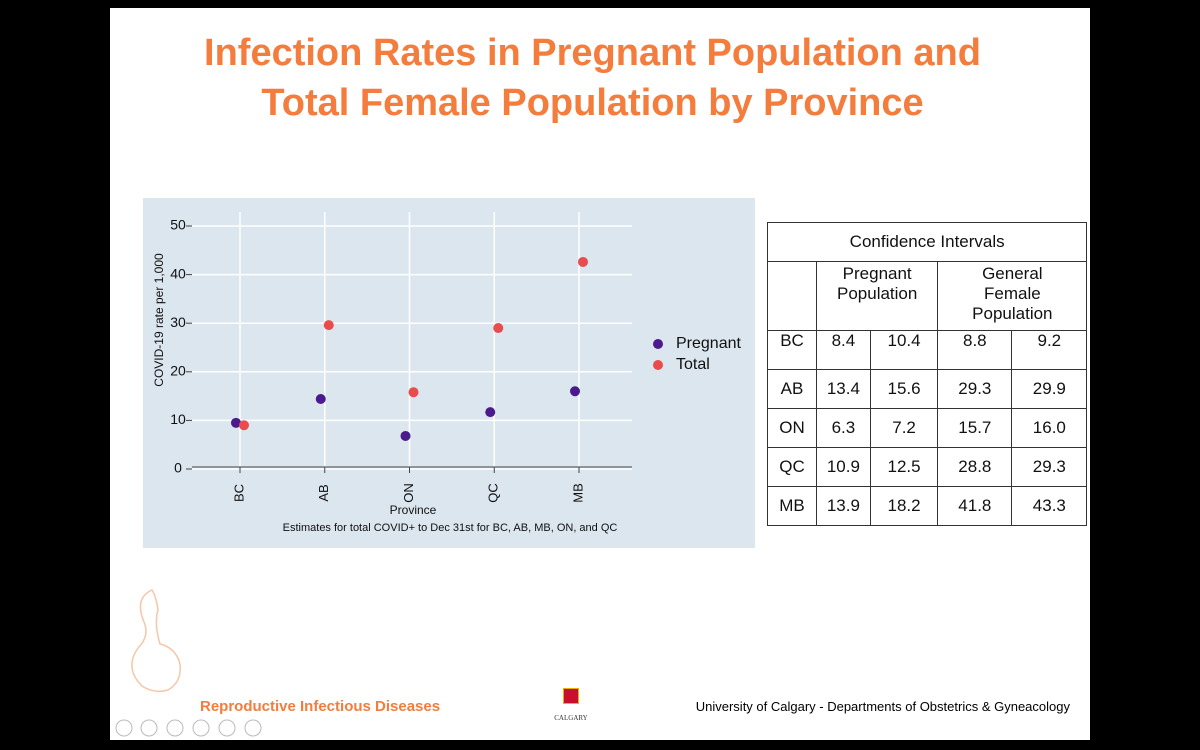  What do you see at coordinates (792, 350) in the screenshot?
I see `table-cell: BC` at bounding box center [792, 350].